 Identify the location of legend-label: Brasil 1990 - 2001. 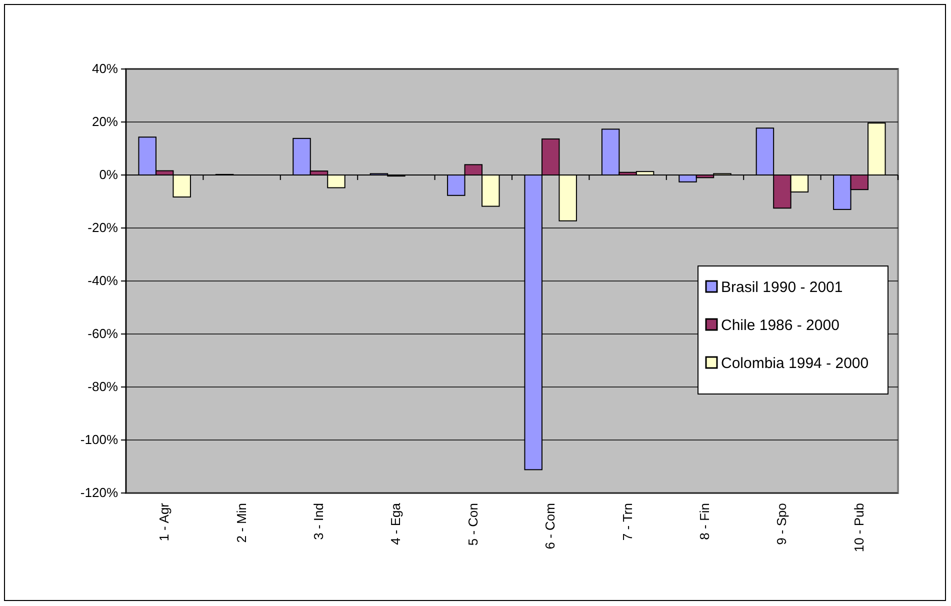
(782, 287).